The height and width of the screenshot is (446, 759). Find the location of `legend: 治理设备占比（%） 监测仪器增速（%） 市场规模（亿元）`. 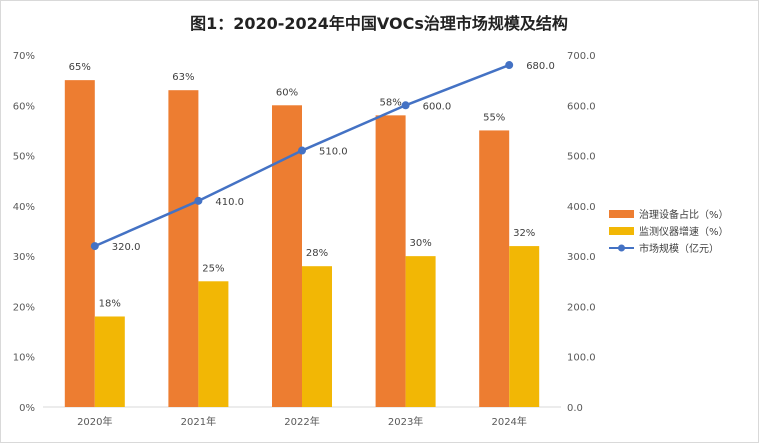

legend: 治理设备占比（%） 监测仪器增速（%） 市场规模（亿元） is located at coordinates (669, 231).